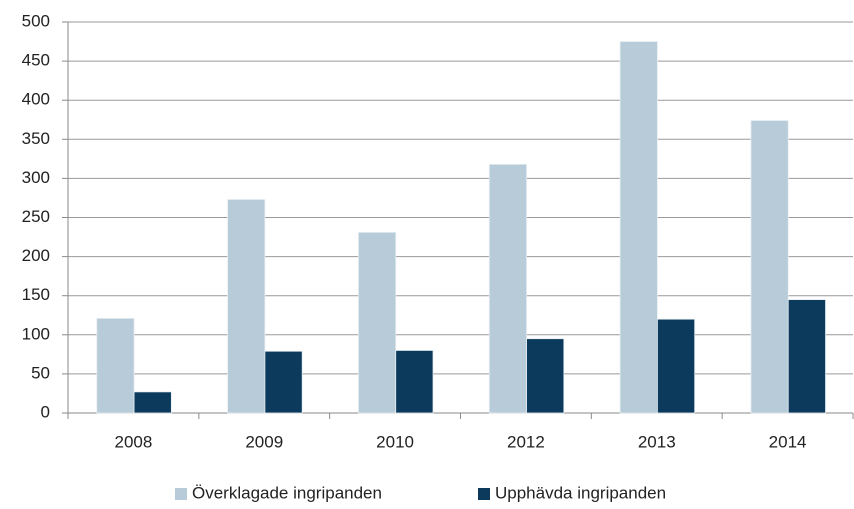 The height and width of the screenshot is (509, 854). Describe the element at coordinates (134, 441) in the screenshot. I see `x-tick-label: 2008` at that location.